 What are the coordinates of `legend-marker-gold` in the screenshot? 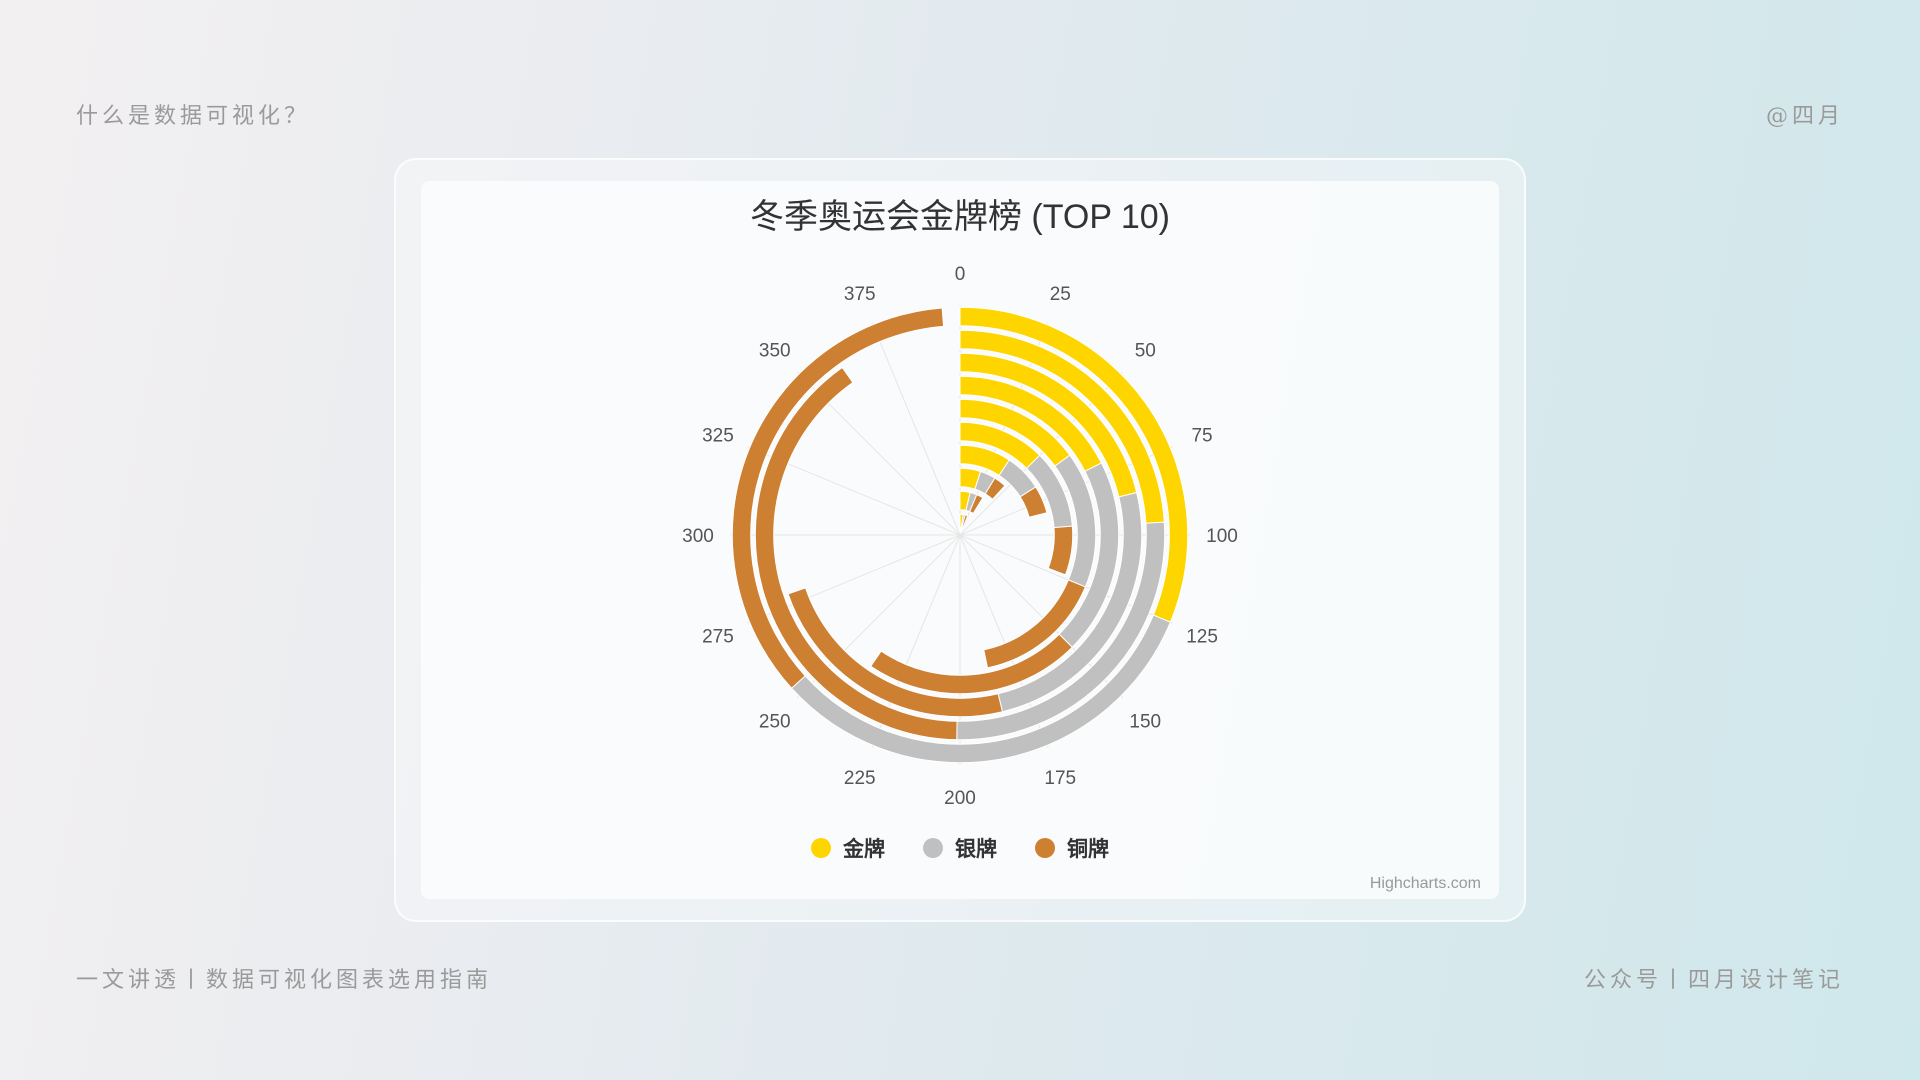 It's located at (821, 848).